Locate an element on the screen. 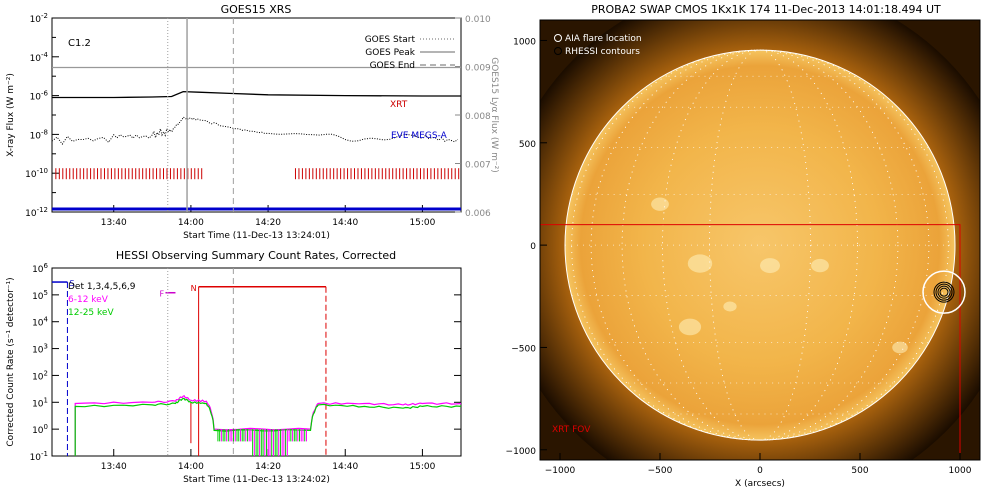  goes-xrt-label: XRT is located at coordinates (399, 105).